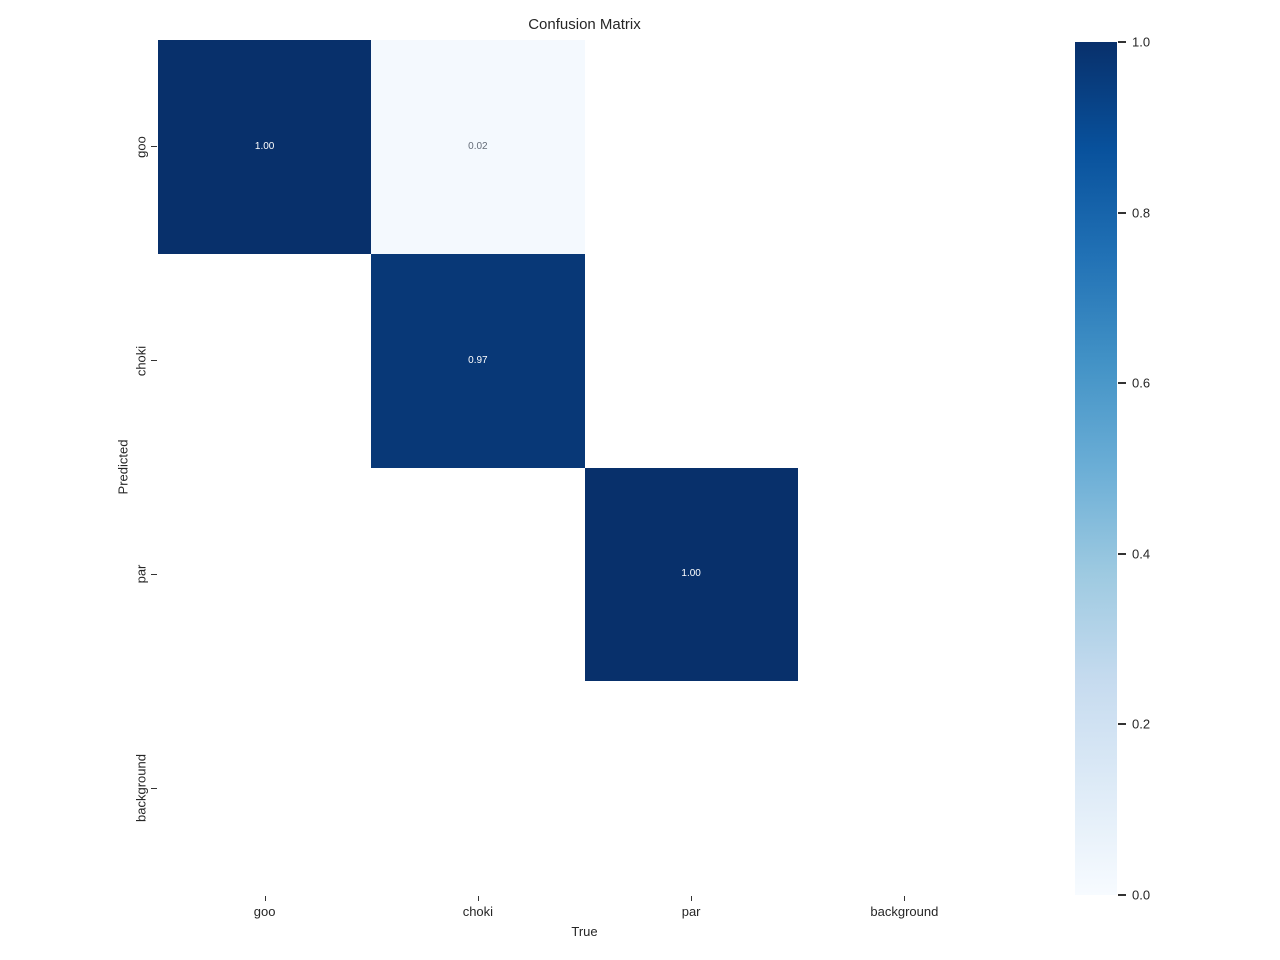 The width and height of the screenshot is (1280, 960). Describe the element at coordinates (478, 911) in the screenshot. I see `x-tick-label-choki: choki` at that location.